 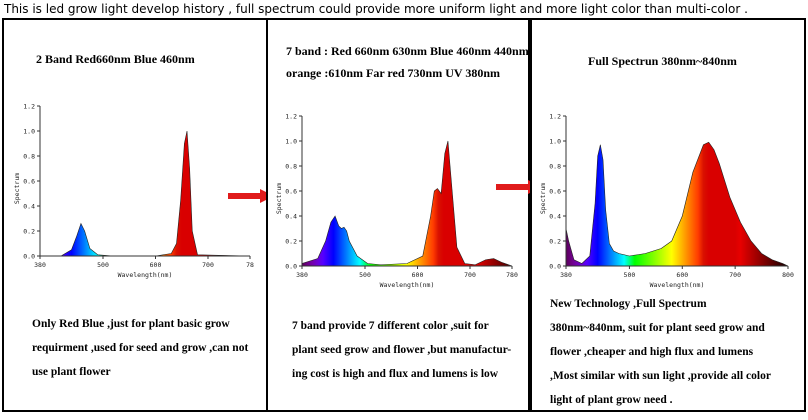 What do you see at coordinates (251, 196) in the screenshot?
I see `right-arrow-icon` at bounding box center [251, 196].